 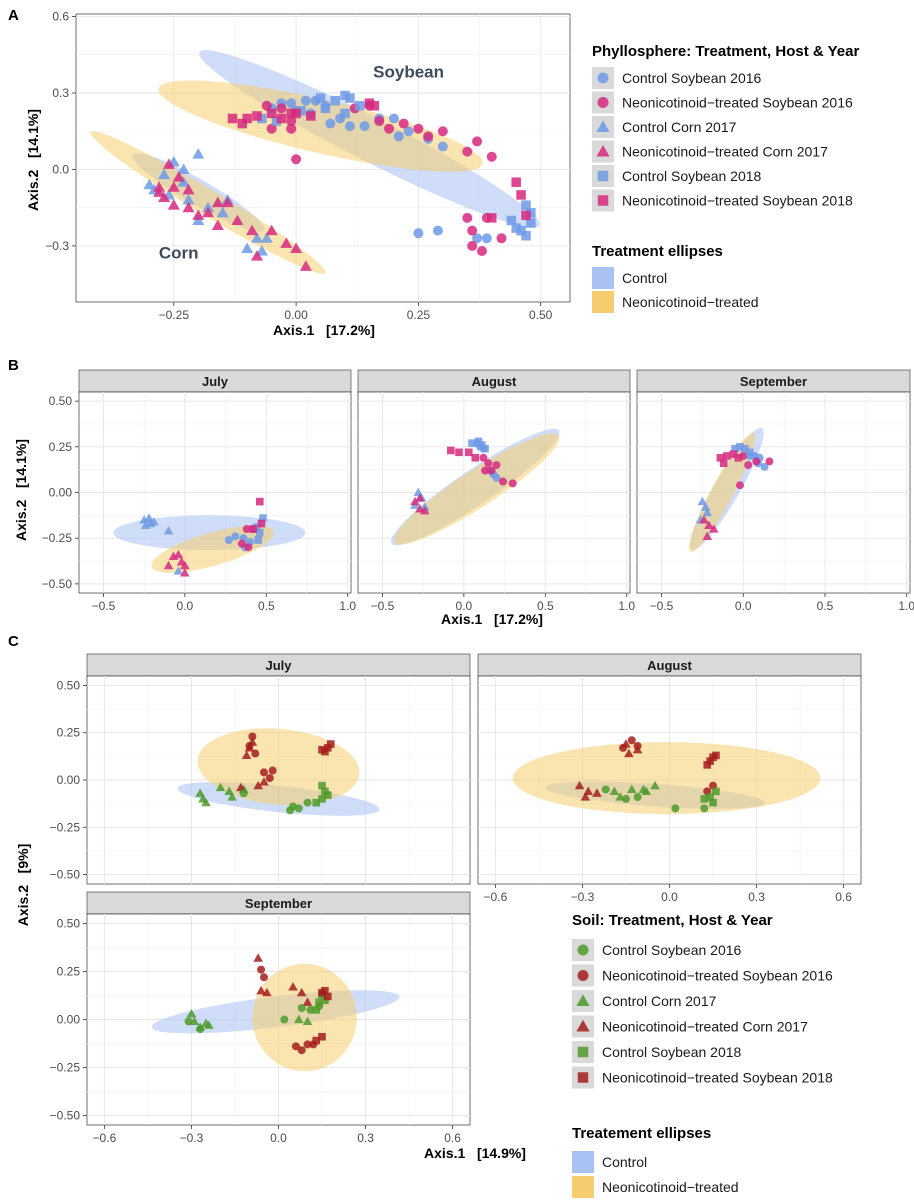 I want to click on panel-b-facet-august: August −0.5 0.0 0.5 1.0, so click(x=496, y=491).